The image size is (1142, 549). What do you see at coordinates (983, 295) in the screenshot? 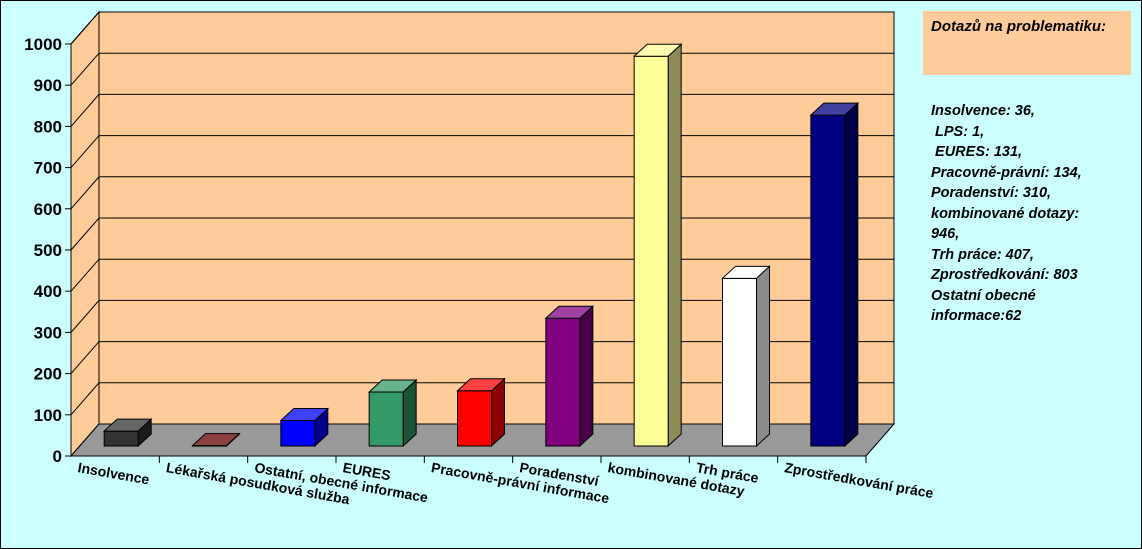
I see `legend-line: Ostatní obecné` at bounding box center [983, 295].